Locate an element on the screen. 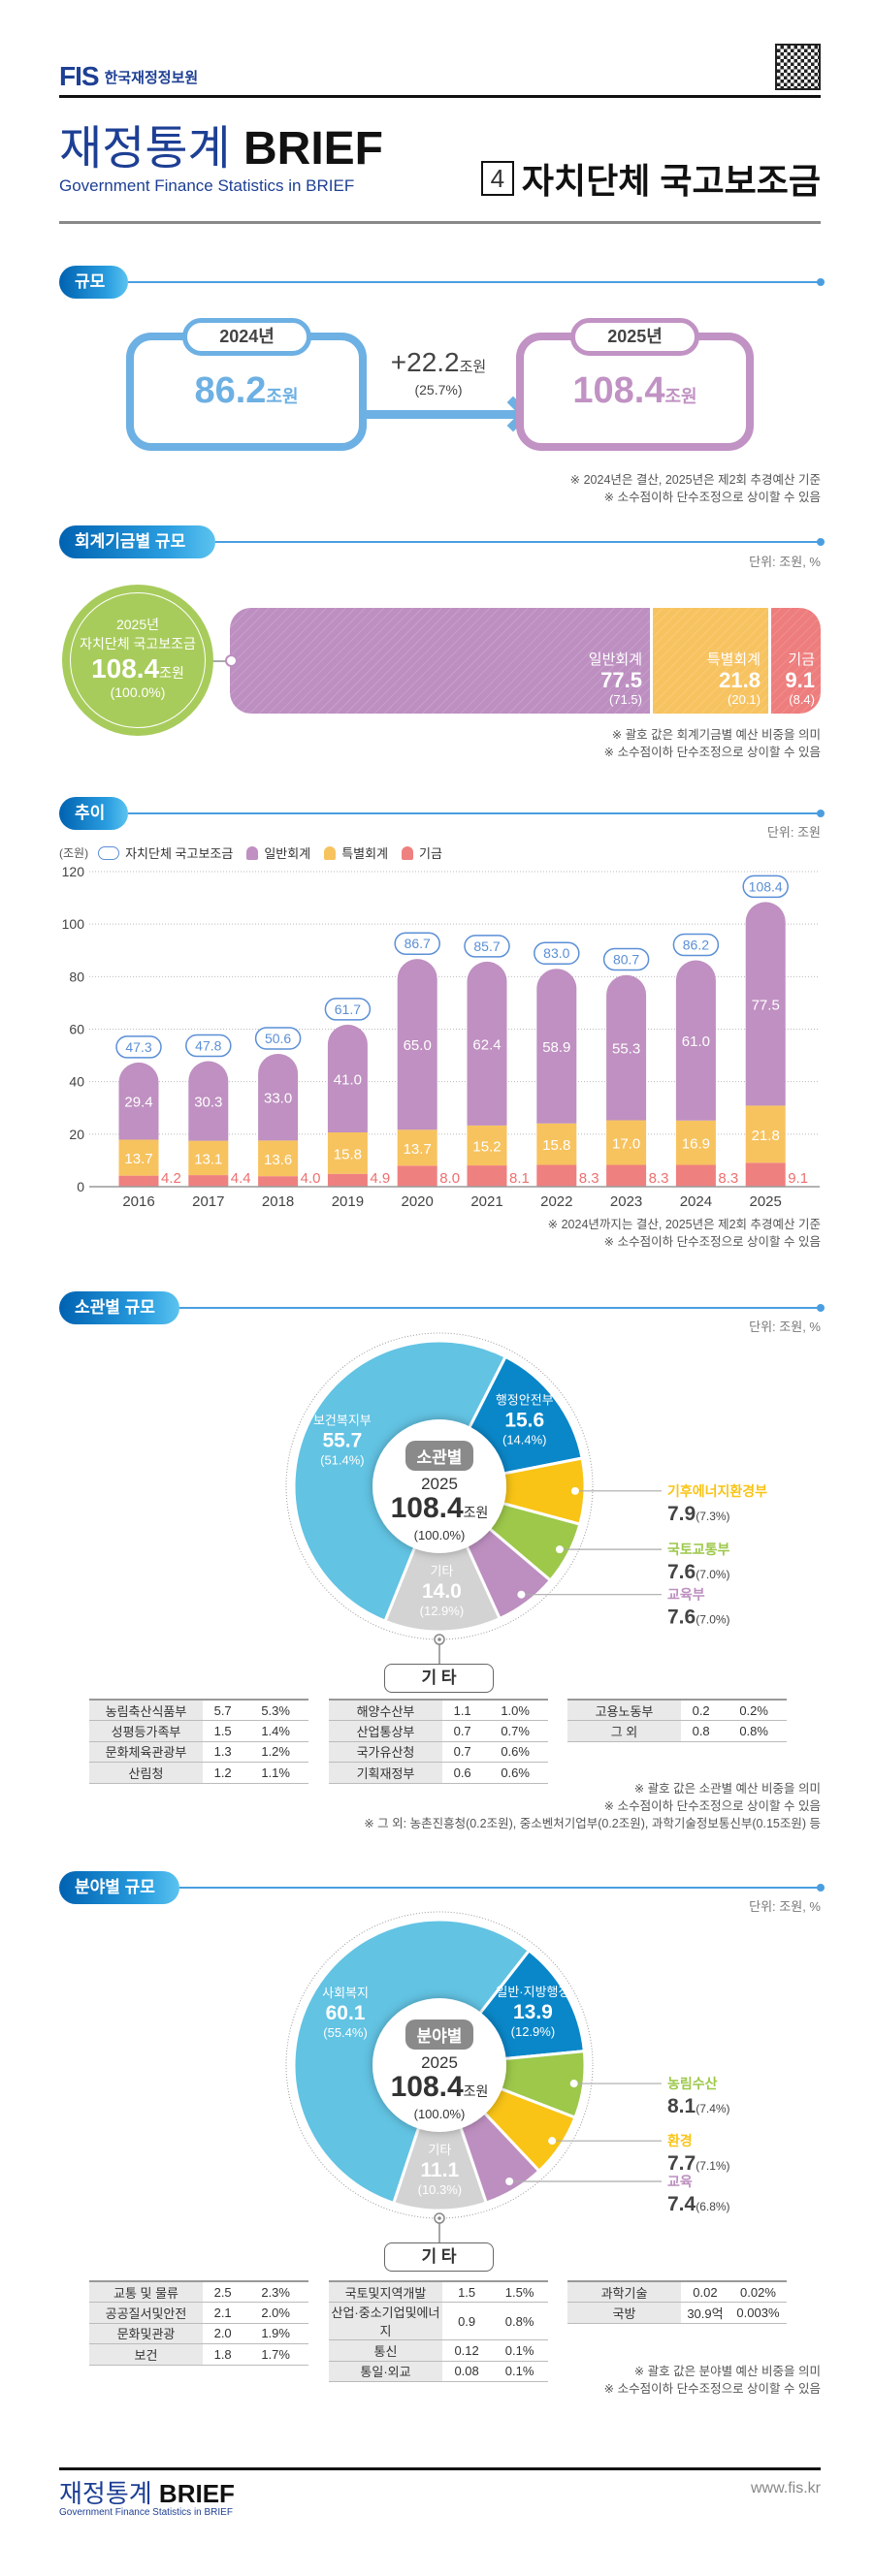 This screenshot has height=2576, width=874. legend-special-label: 특별회계 is located at coordinates (365, 853).